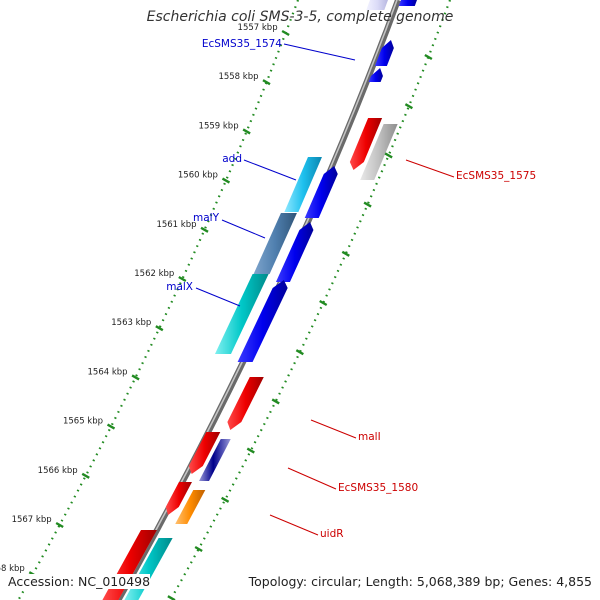  I want to click on tick-label: 1562 kbp, so click(154, 274).